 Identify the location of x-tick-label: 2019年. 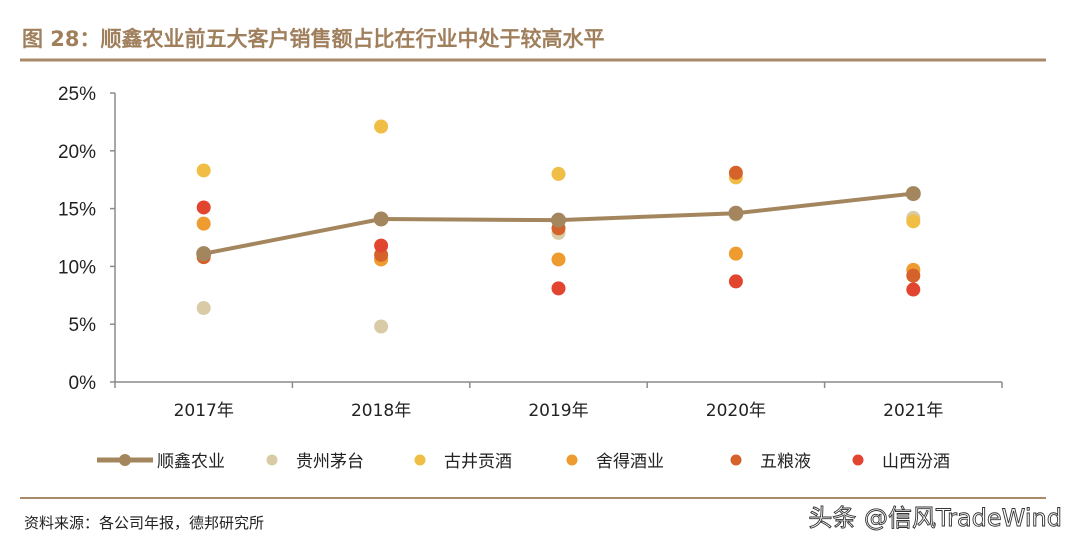
(558, 411).